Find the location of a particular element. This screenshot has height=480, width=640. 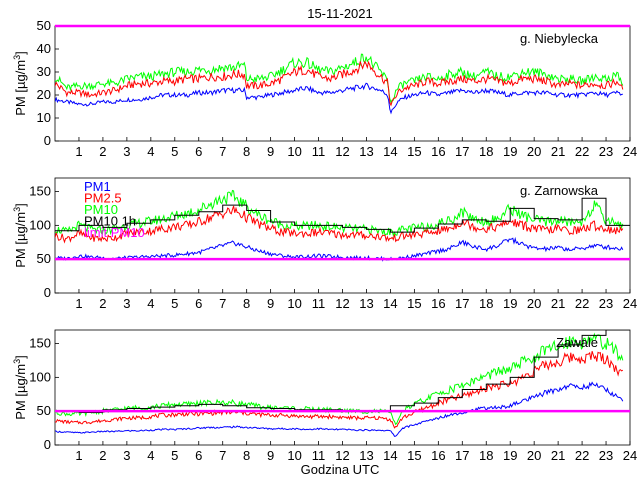

legend-item: PM1 is located at coordinates (97, 186).